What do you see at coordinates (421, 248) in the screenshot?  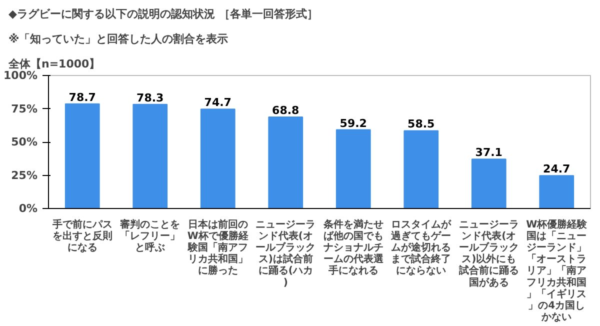 I see `x-tick-label: ロスタイムが過ぎてもゲームが途切れるまで試合終了にならない` at bounding box center [421, 248].